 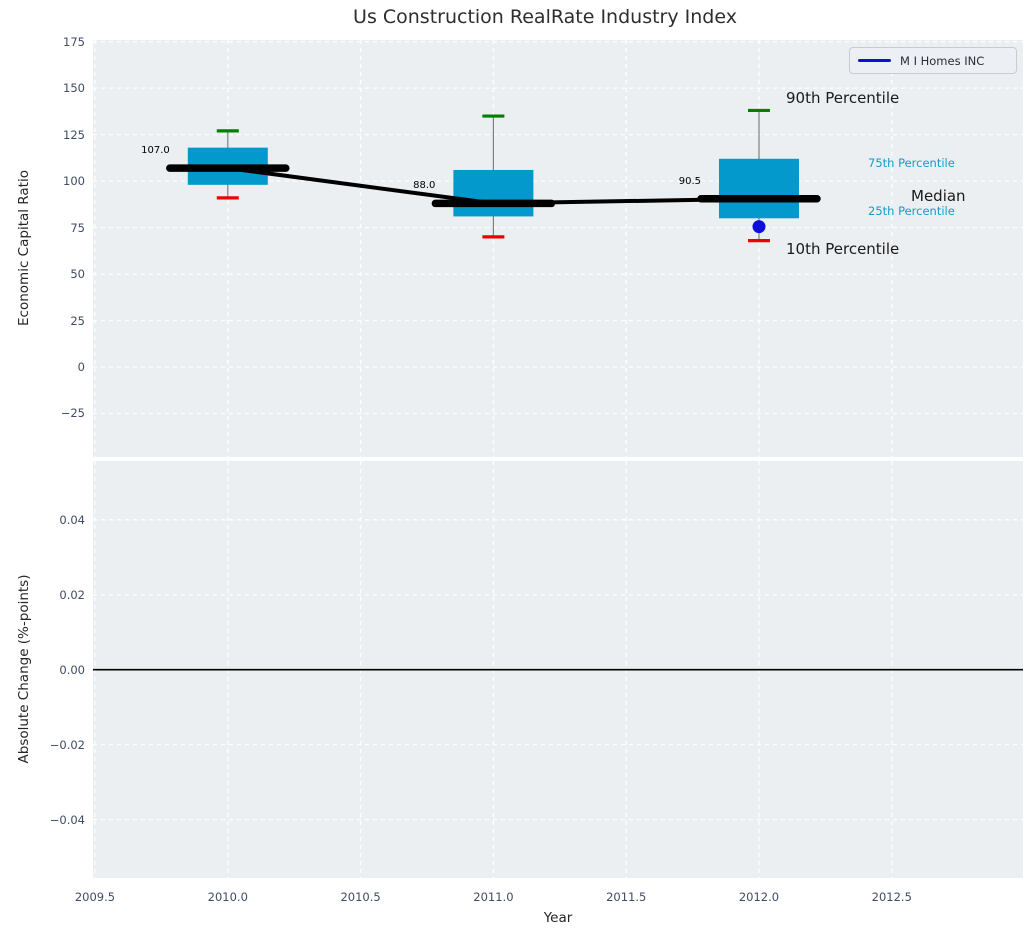 I want to click on top-ytick-7: 0, so click(x=81, y=367).